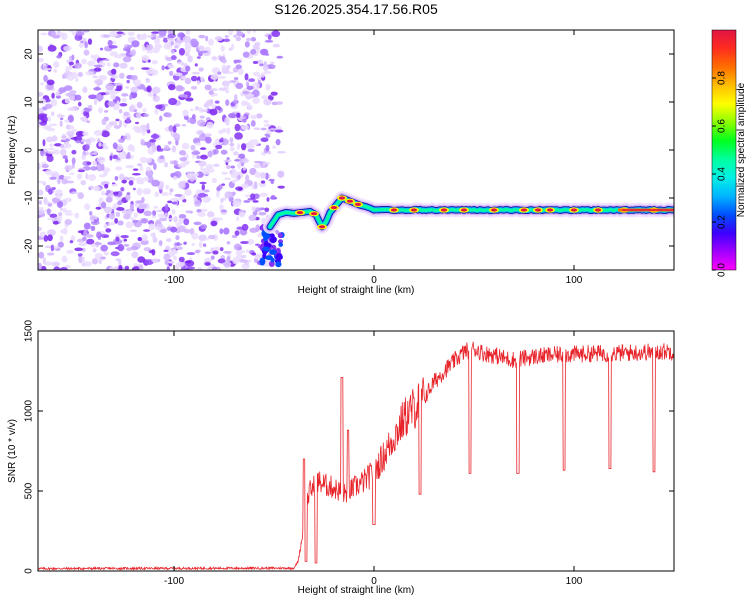  Describe the element at coordinates (722, 222) in the screenshot. I see `colorbar-tick-label: 0.2` at that location.